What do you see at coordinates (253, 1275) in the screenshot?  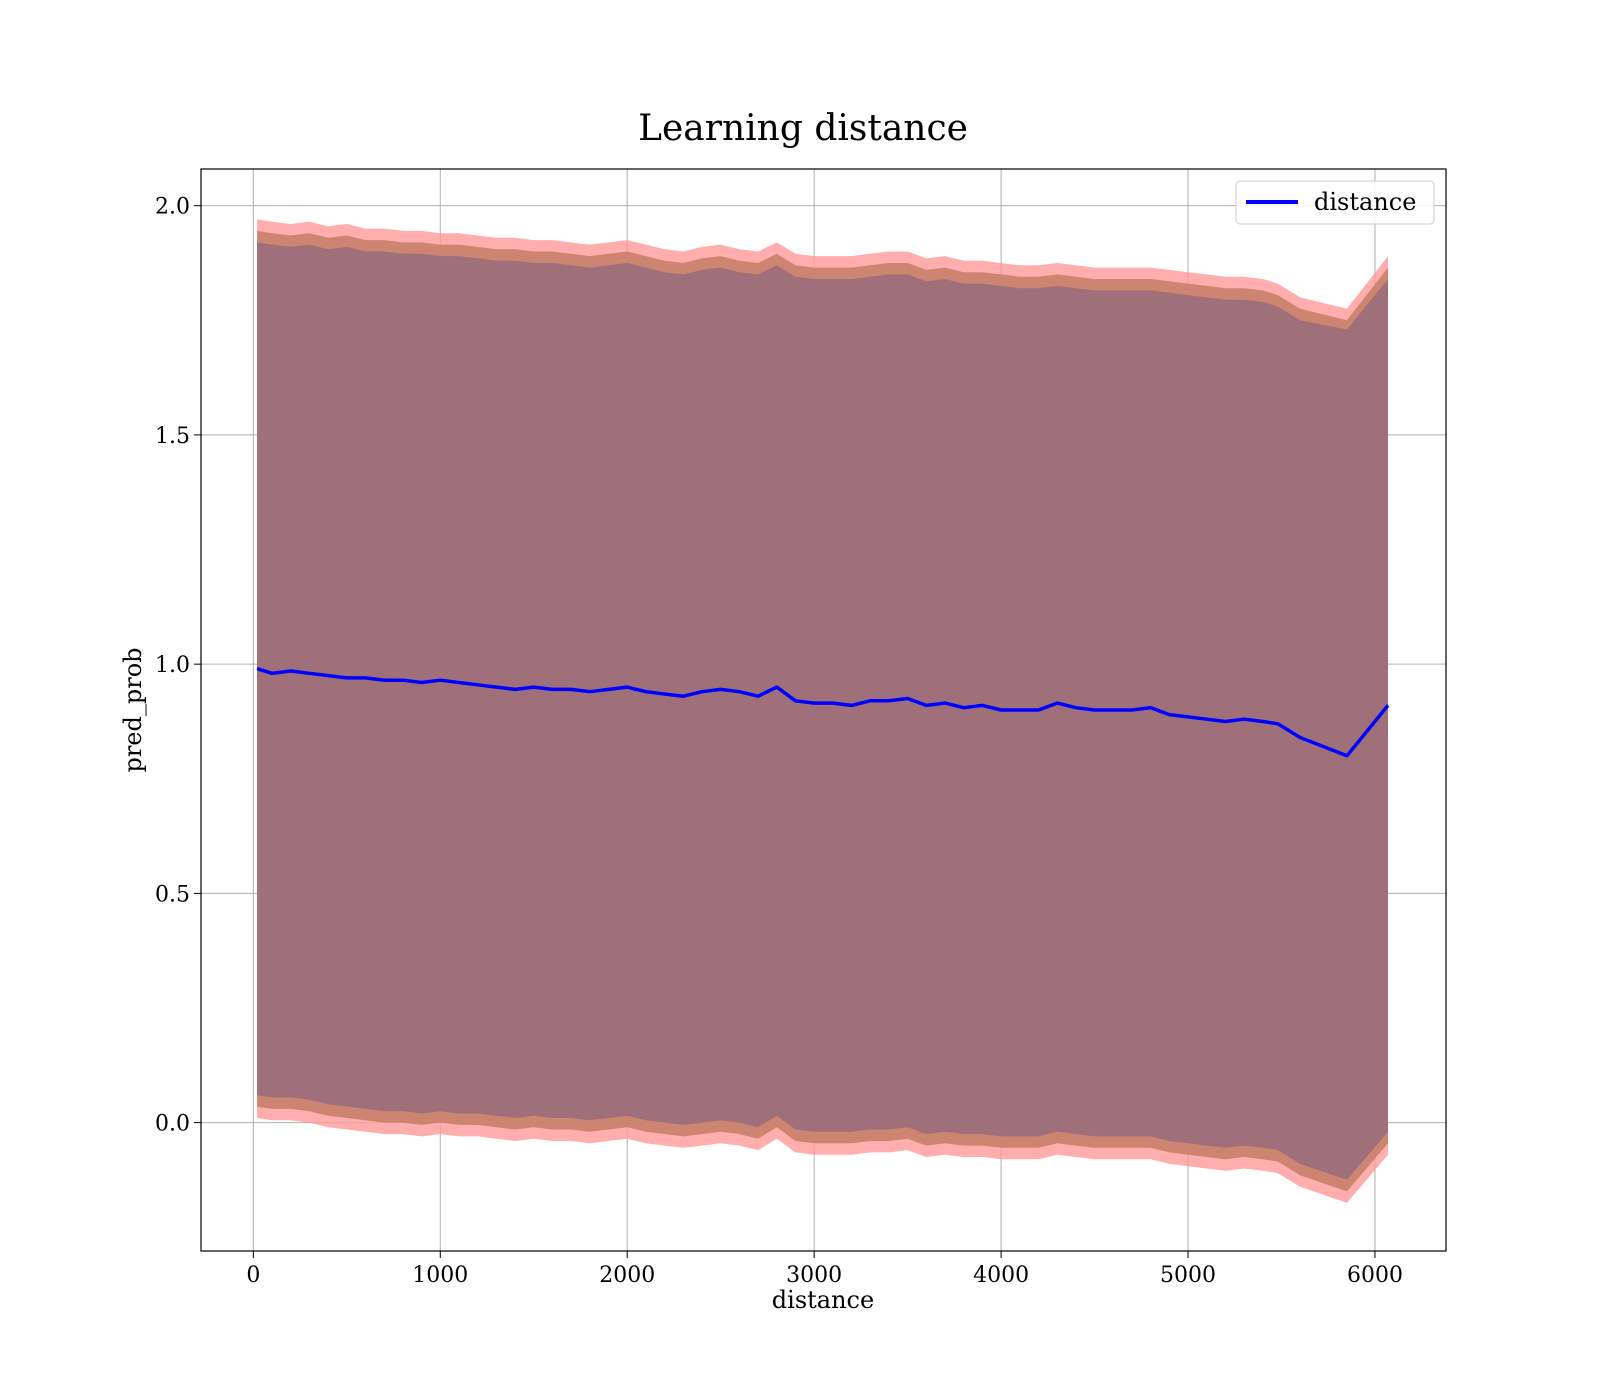 I see `x-tick-label: 0` at bounding box center [253, 1275].